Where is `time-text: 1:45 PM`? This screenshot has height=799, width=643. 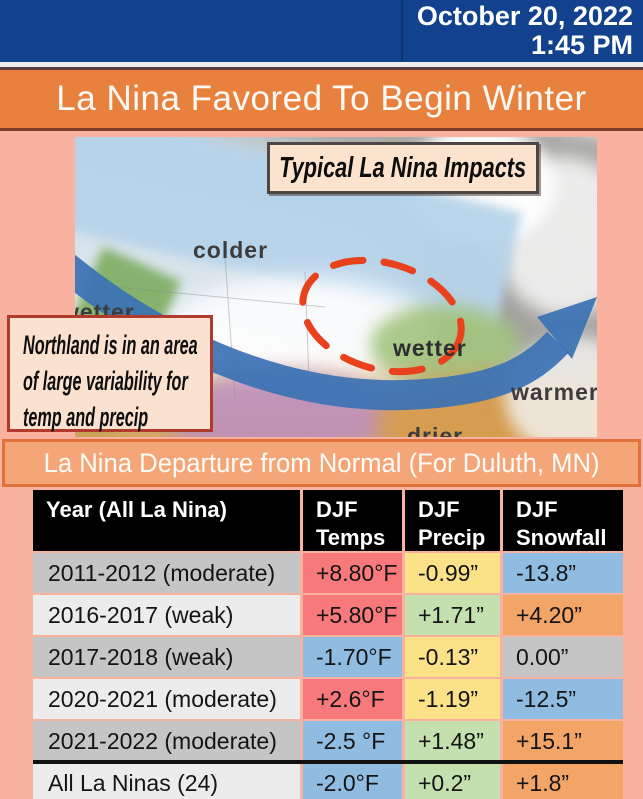 time-text: 1:45 PM is located at coordinates (581, 45).